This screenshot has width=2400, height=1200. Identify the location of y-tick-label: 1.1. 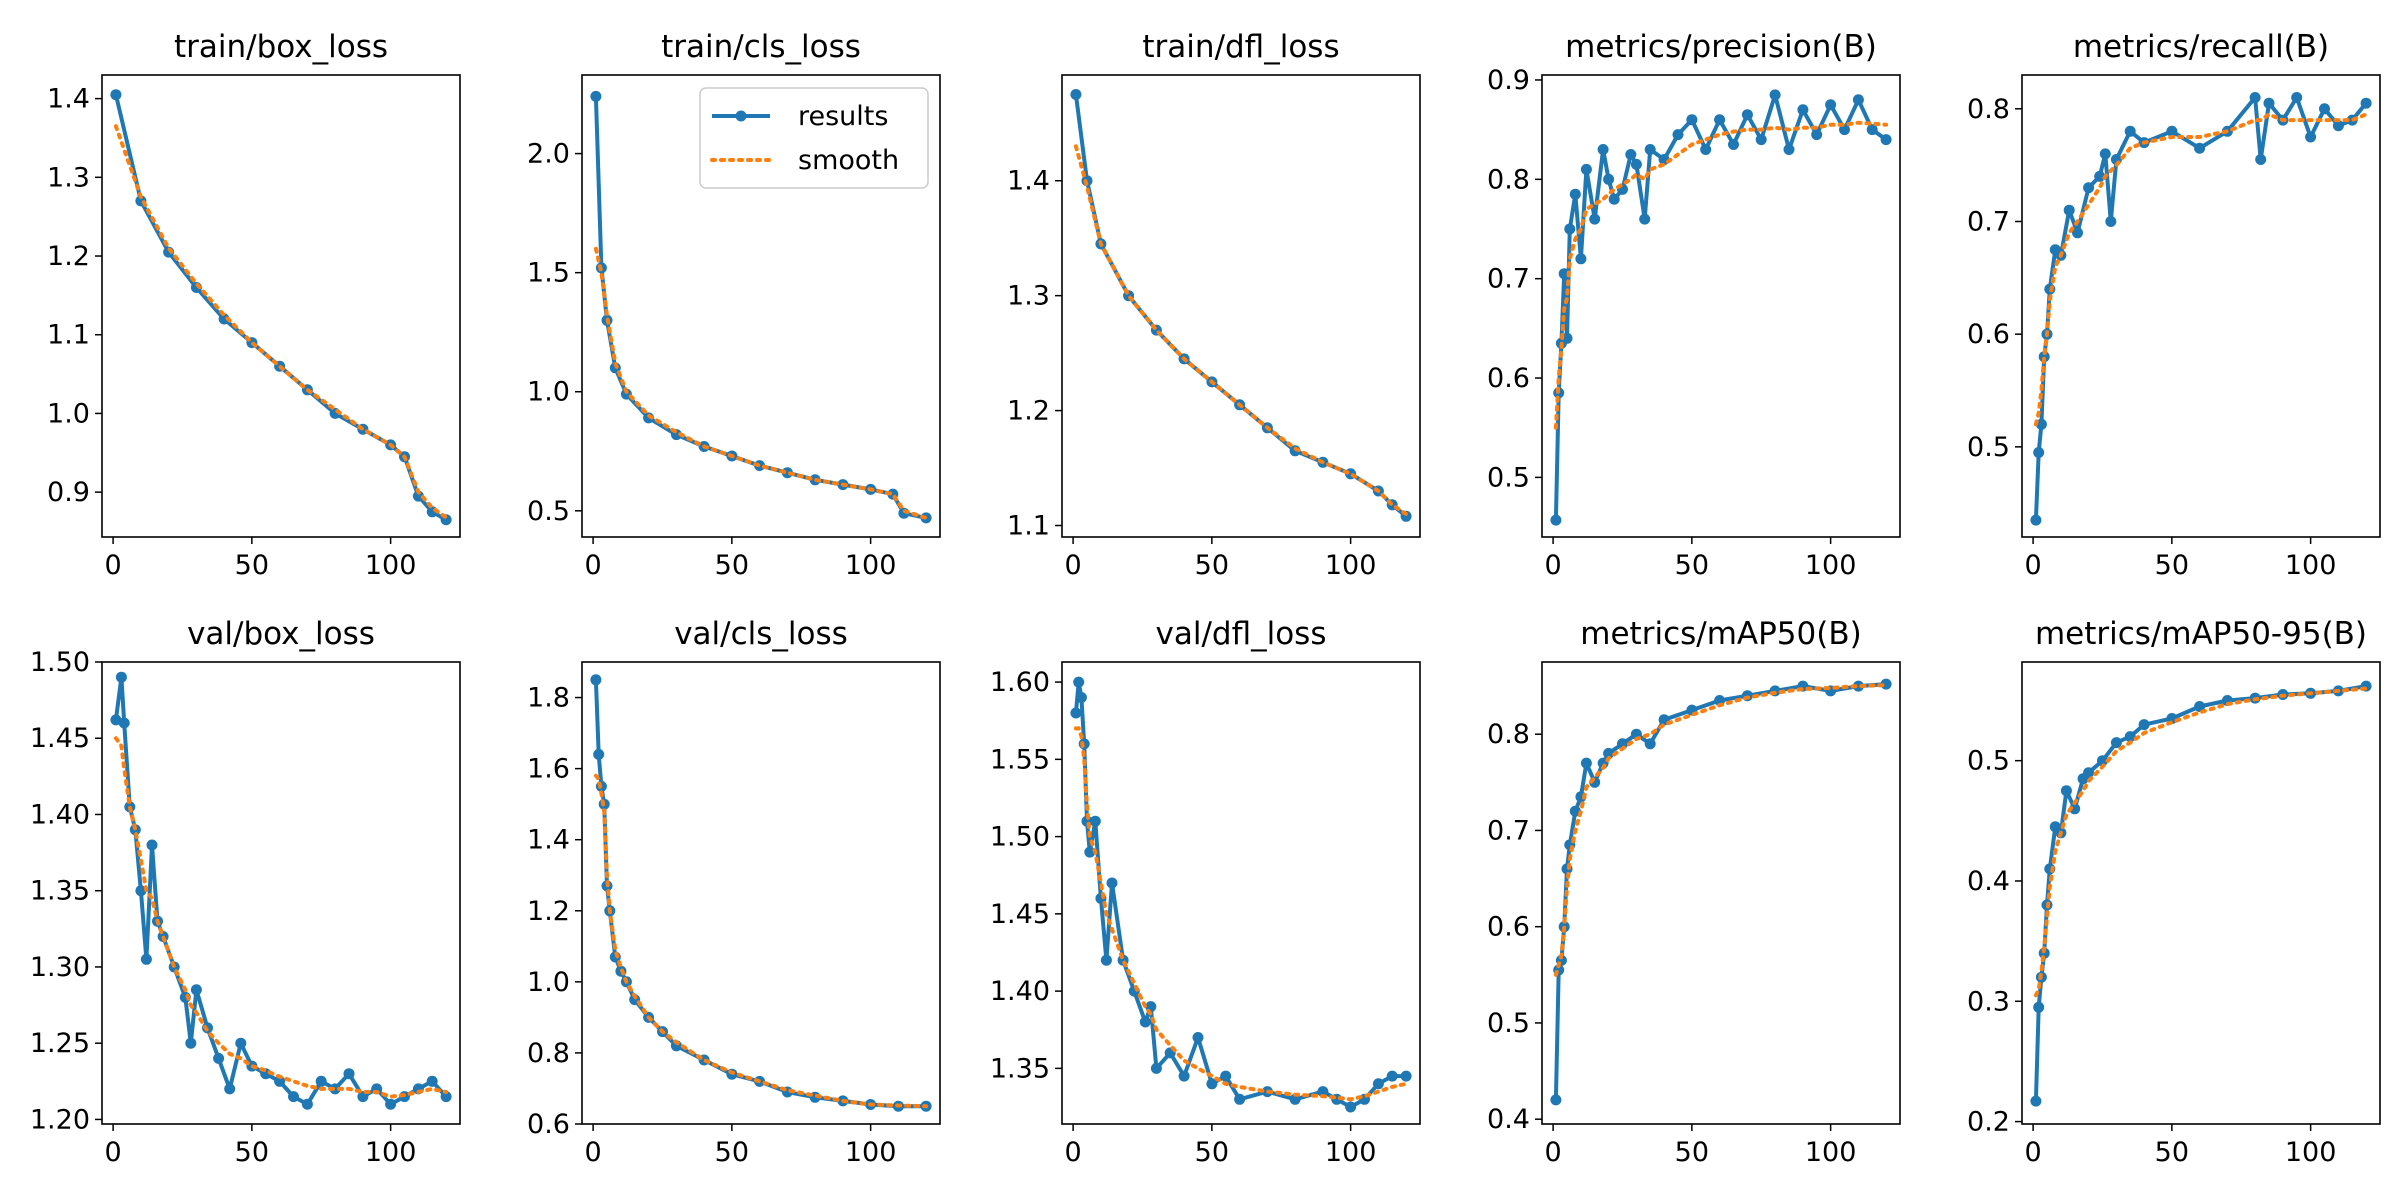
(68, 335).